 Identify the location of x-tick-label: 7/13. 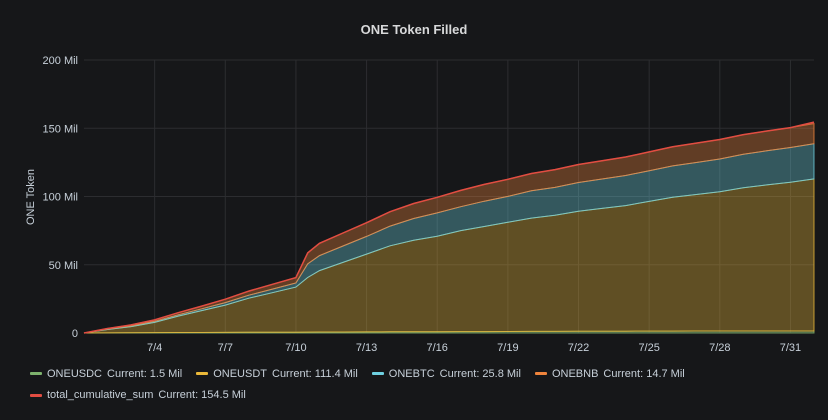
(366, 348).